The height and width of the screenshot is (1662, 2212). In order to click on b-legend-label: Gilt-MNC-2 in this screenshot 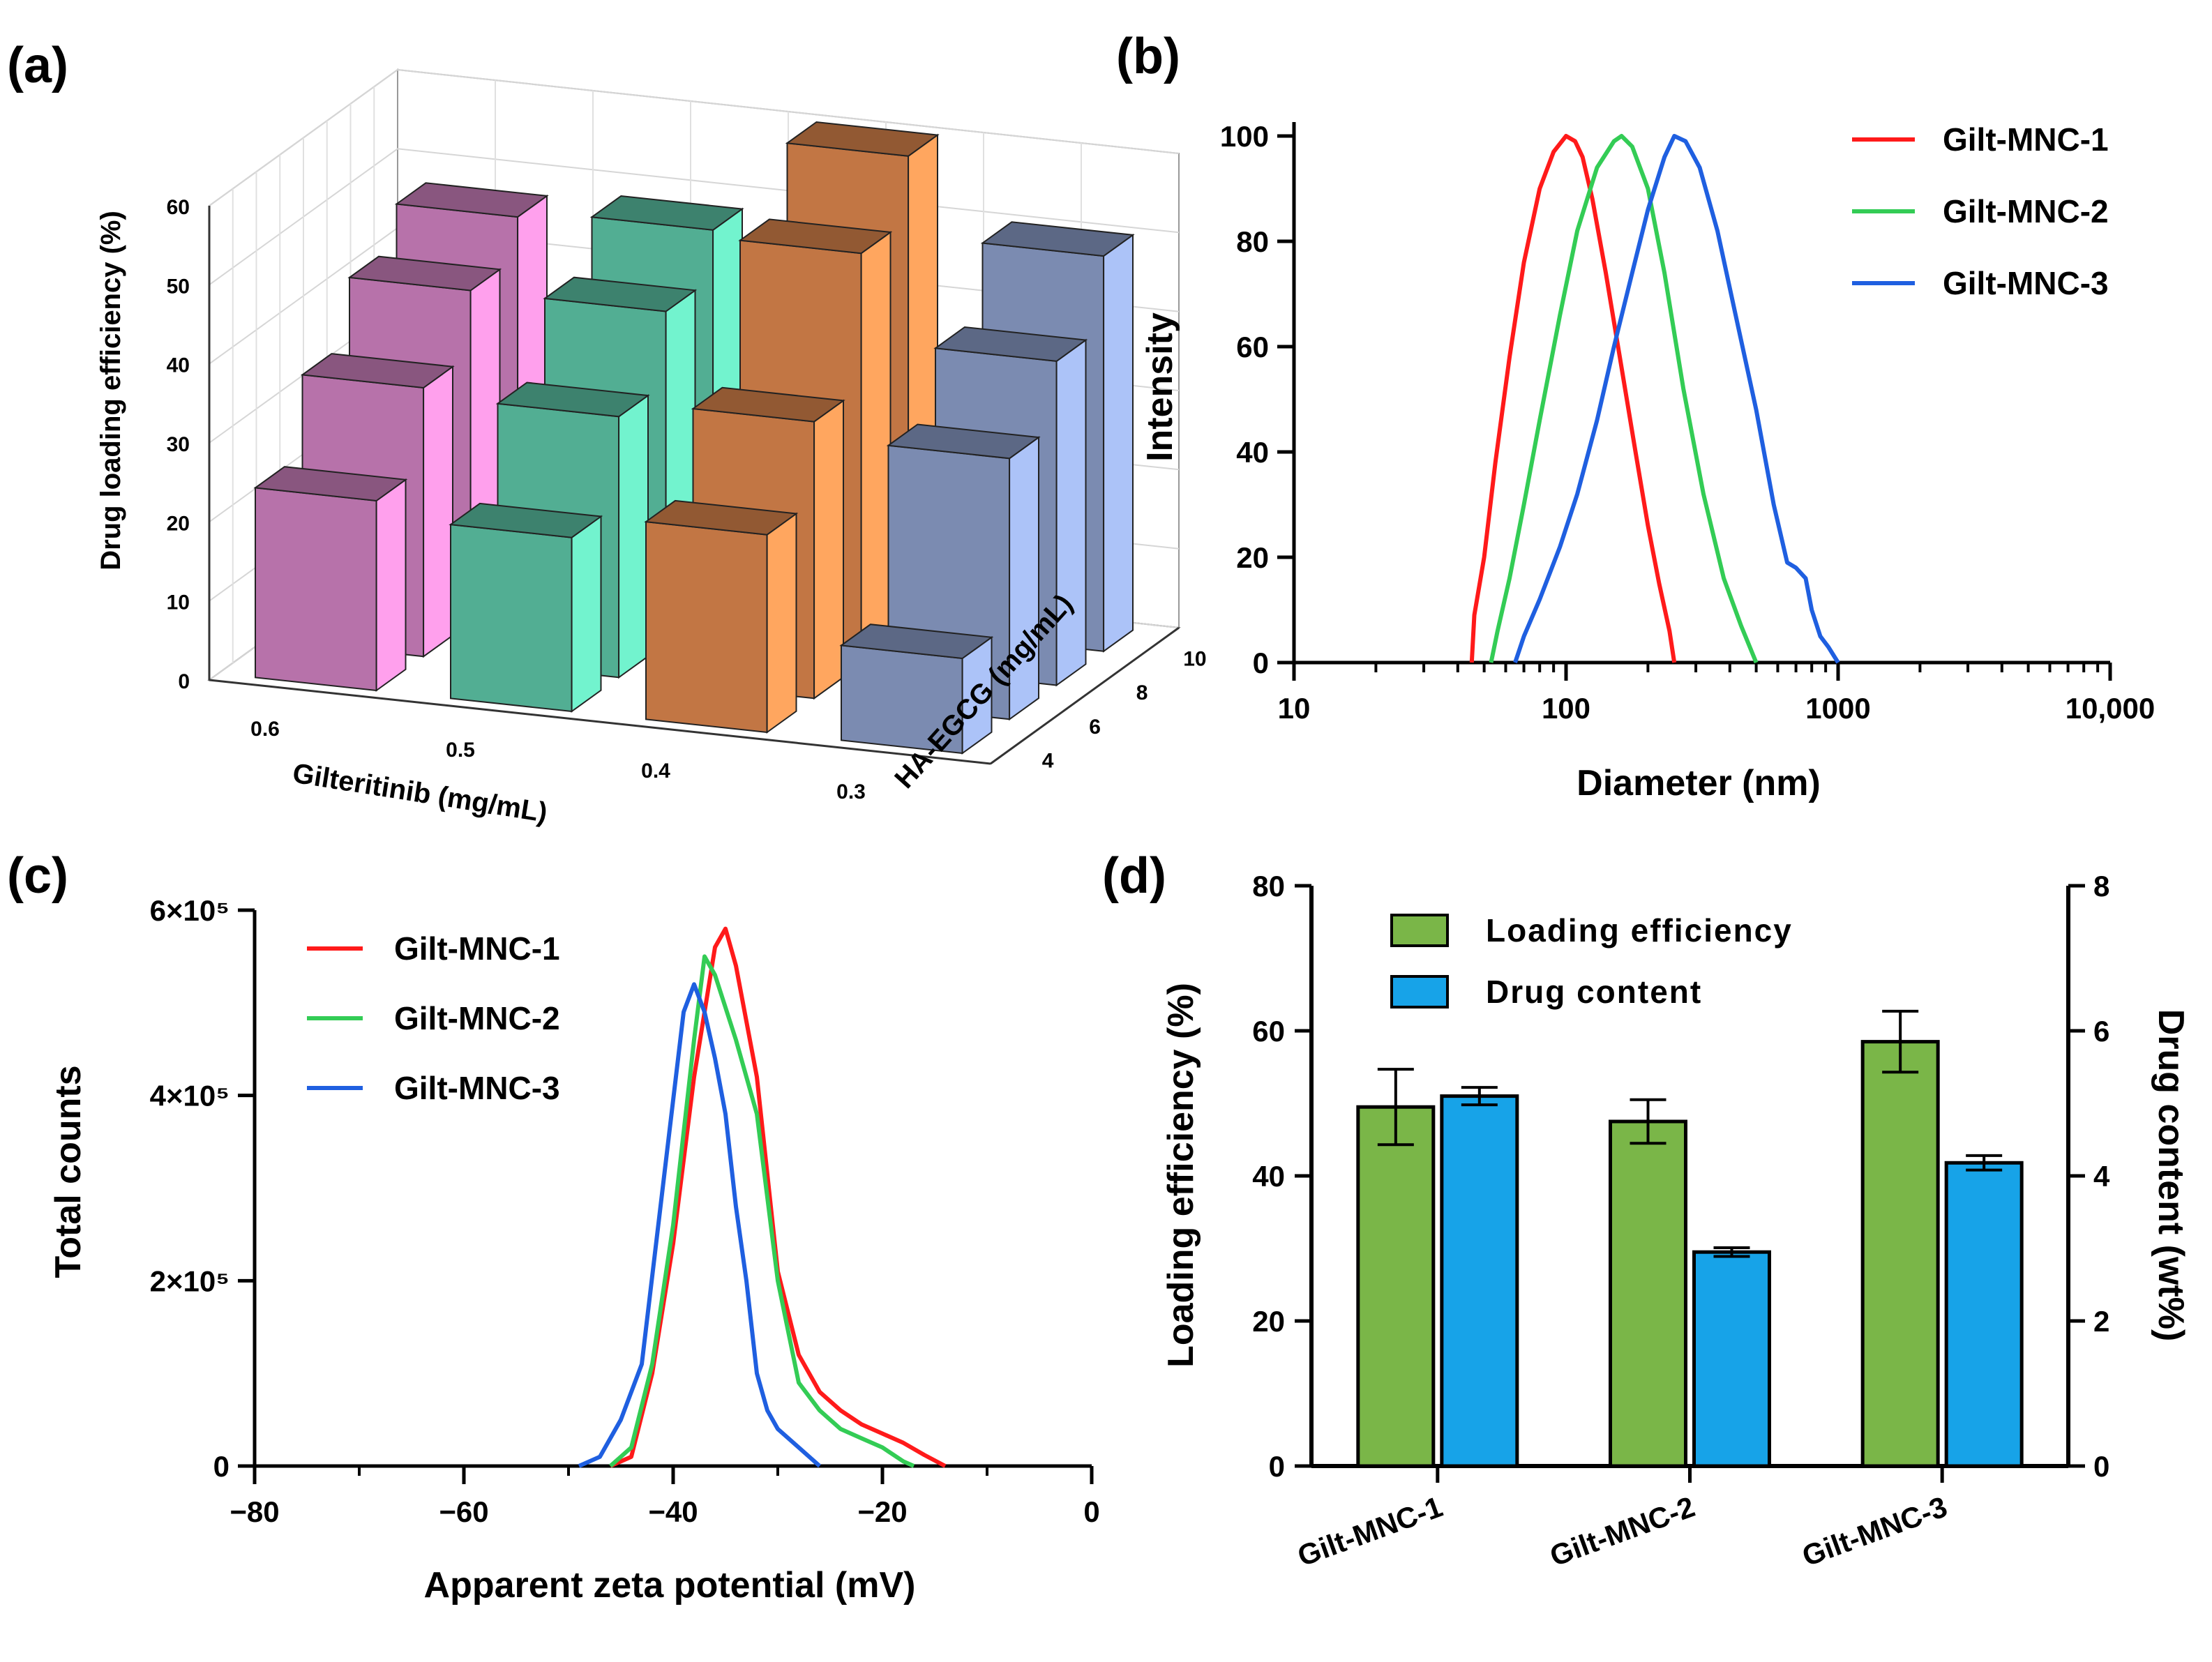, I will do `click(2026, 211)`.